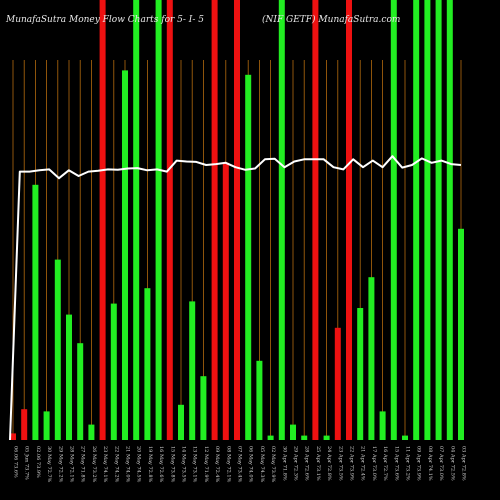 This screenshot has height=500, width=500. What do you see at coordinates (139, 464) in the screenshot?
I see `x-tick-label: 20 May 74.5%` at bounding box center [139, 464].